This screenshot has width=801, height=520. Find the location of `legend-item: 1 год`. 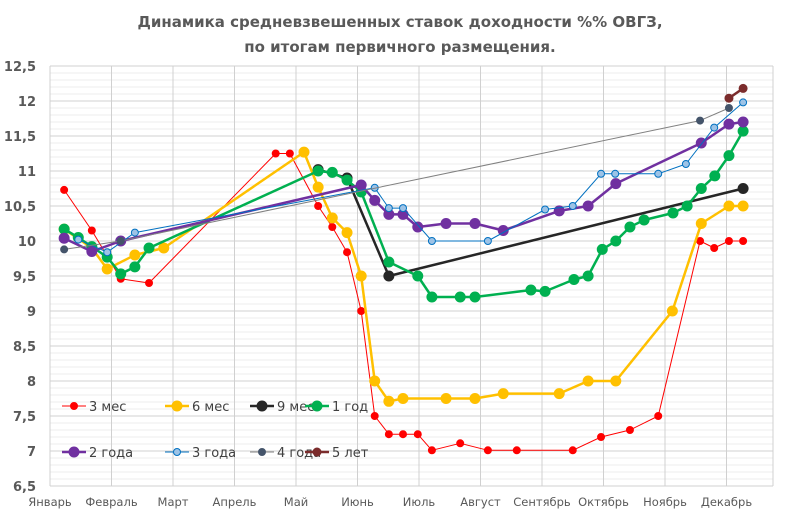

legend-item: 1 год is located at coordinates (336, 407).